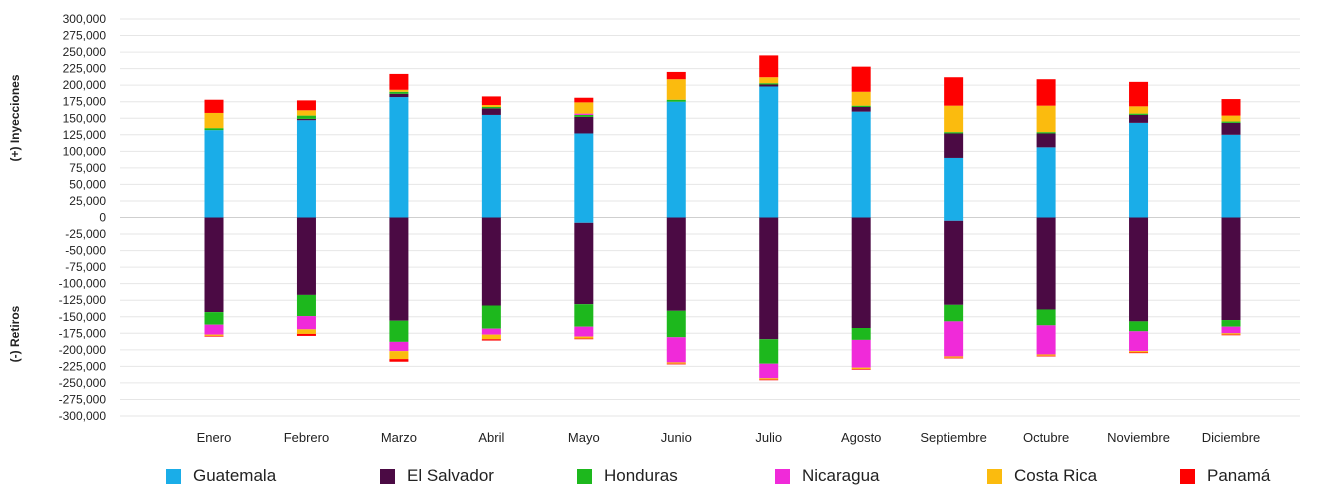  Describe the element at coordinates (1231, 437) in the screenshot. I see `x-category-label: Diciembre` at that location.